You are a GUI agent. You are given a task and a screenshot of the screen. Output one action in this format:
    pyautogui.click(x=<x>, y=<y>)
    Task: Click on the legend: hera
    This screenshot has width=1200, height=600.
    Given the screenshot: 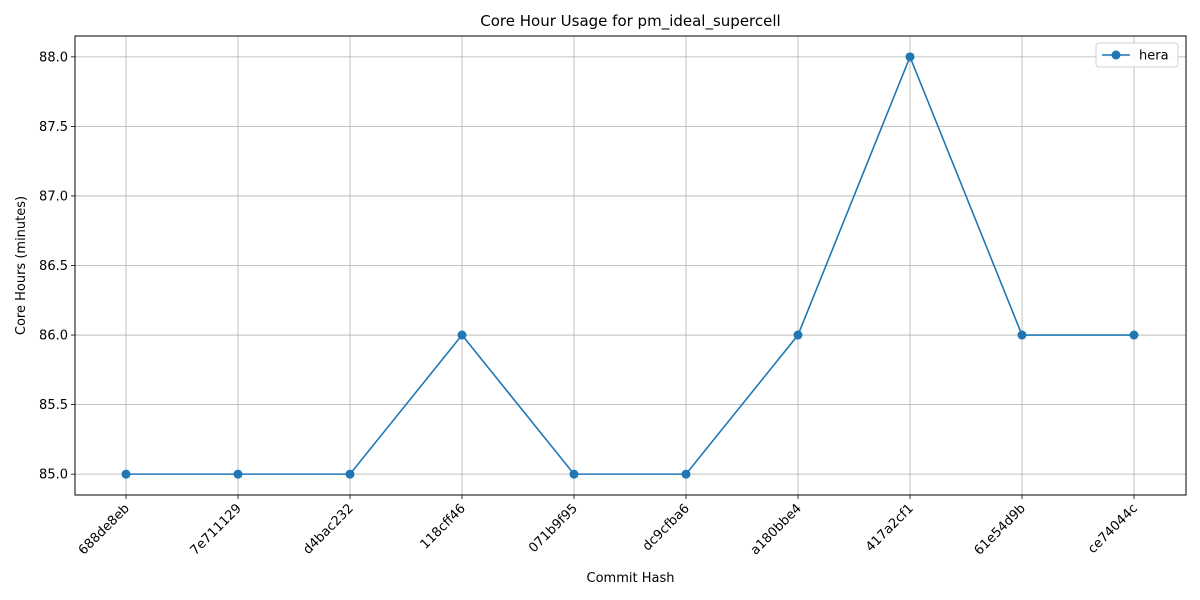 What is the action you would take?
    pyautogui.click(x=1137, y=55)
    